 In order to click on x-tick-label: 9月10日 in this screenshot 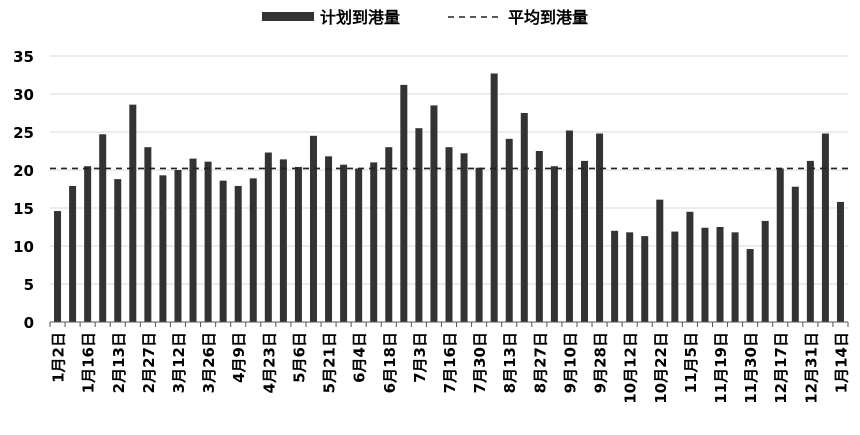, I will do `click(570, 362)`.